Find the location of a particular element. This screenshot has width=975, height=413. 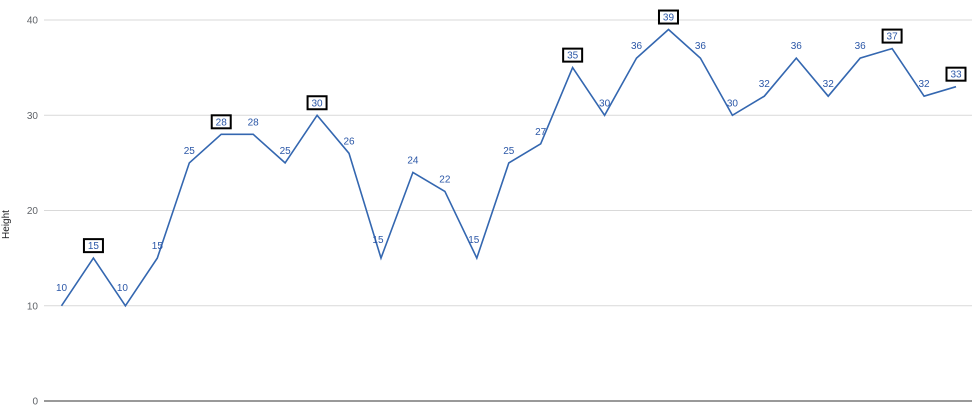

y-axis-ticks: 0 10 20 30 40 is located at coordinates (33, 212).